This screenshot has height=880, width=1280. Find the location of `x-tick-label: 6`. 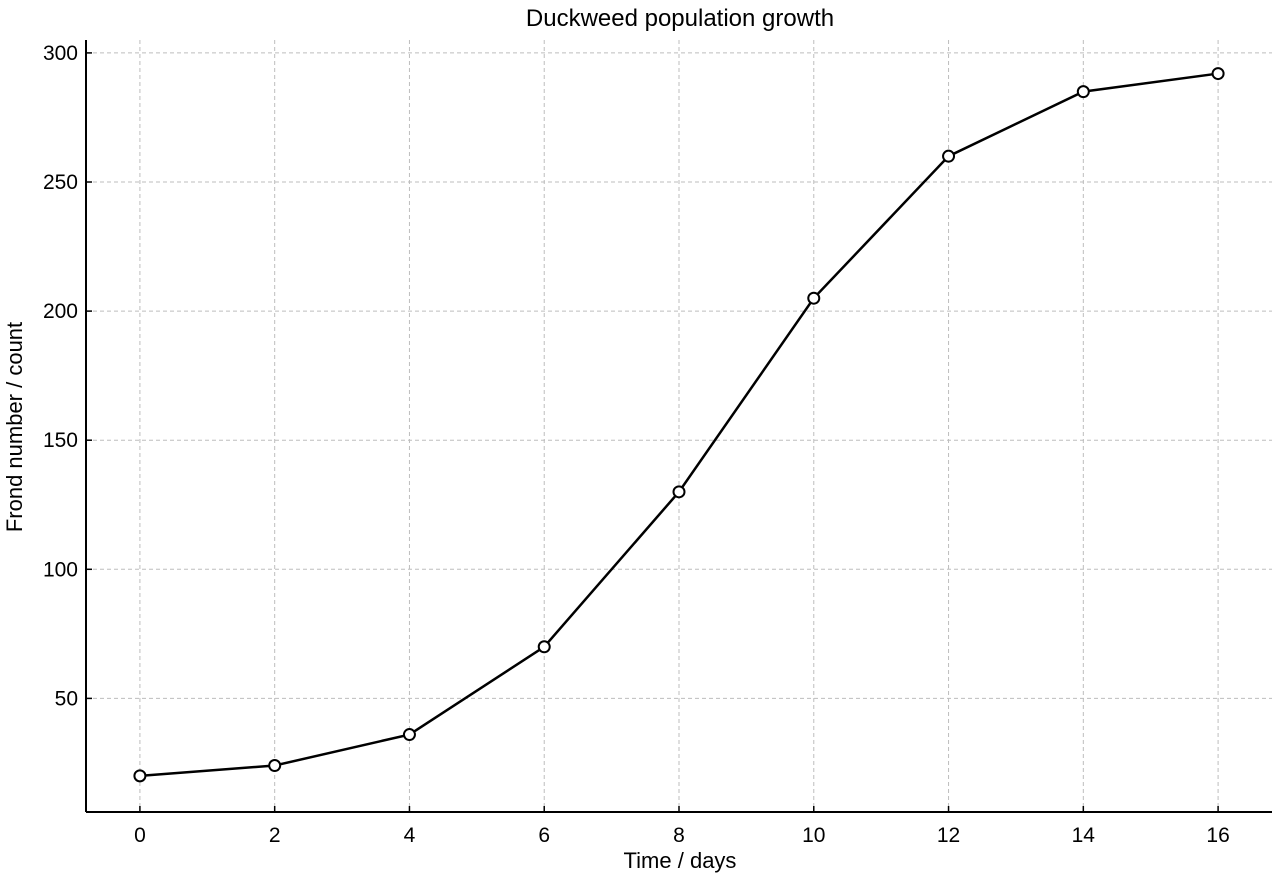

x-tick-label: 6 is located at coordinates (544, 835).